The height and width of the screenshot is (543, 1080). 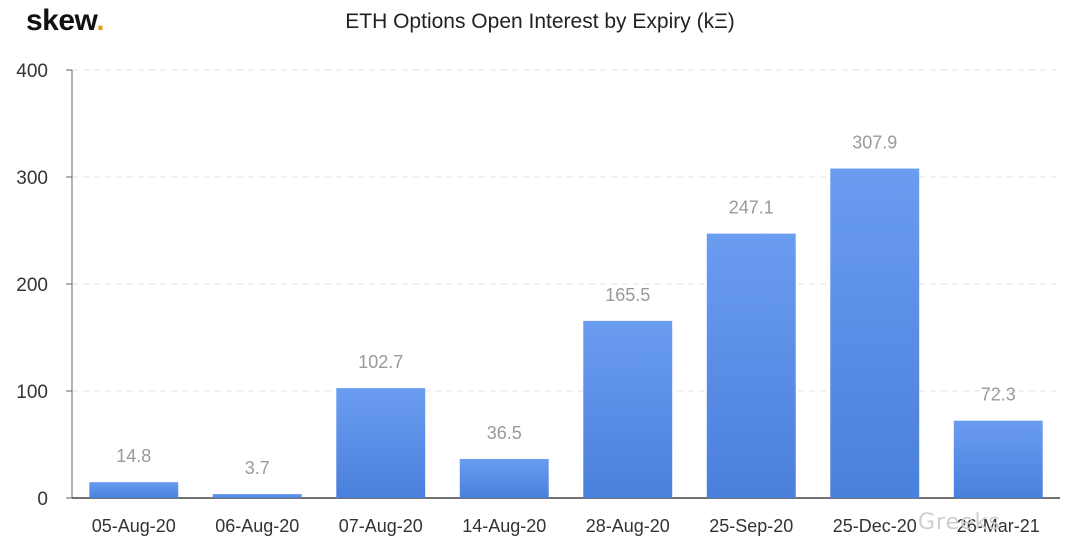 I want to click on chart-title: ETH Options Open Interest by Expiry (kΞ), so click(x=540, y=21).